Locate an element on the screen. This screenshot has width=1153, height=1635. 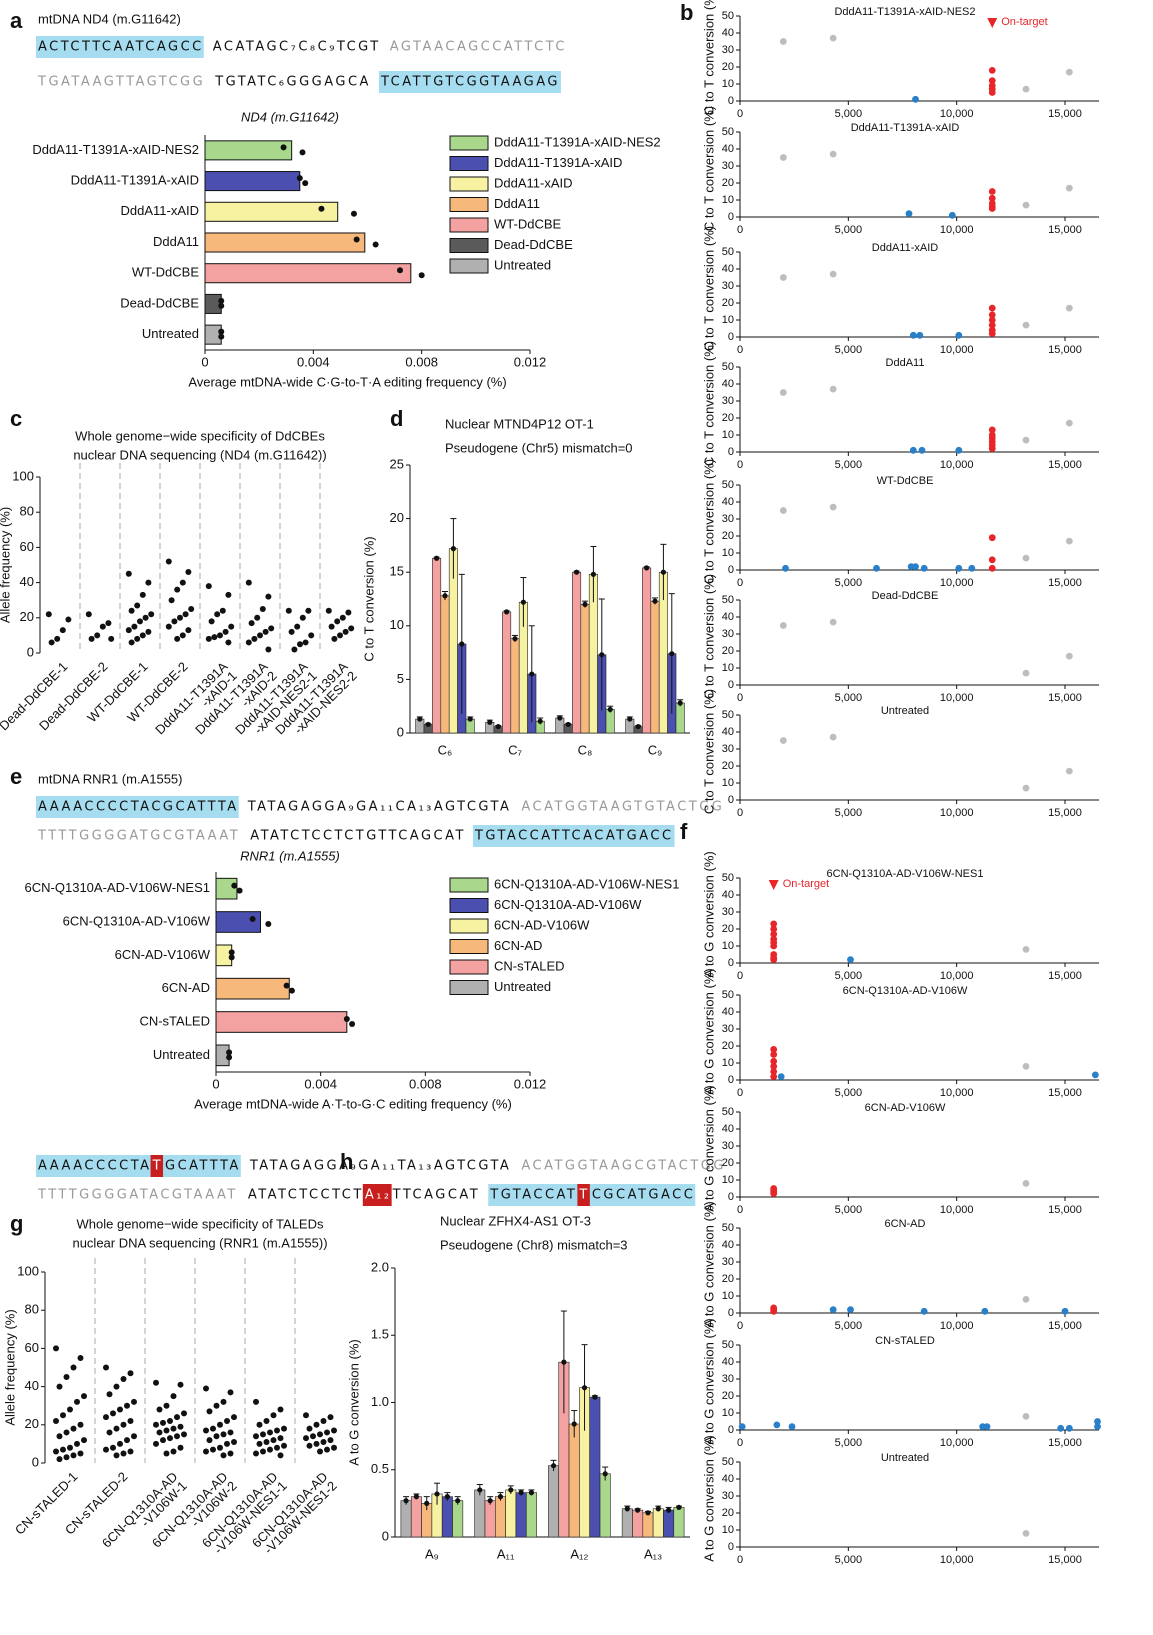
x-tick-label: 10,000 is located at coordinates (957, 583).